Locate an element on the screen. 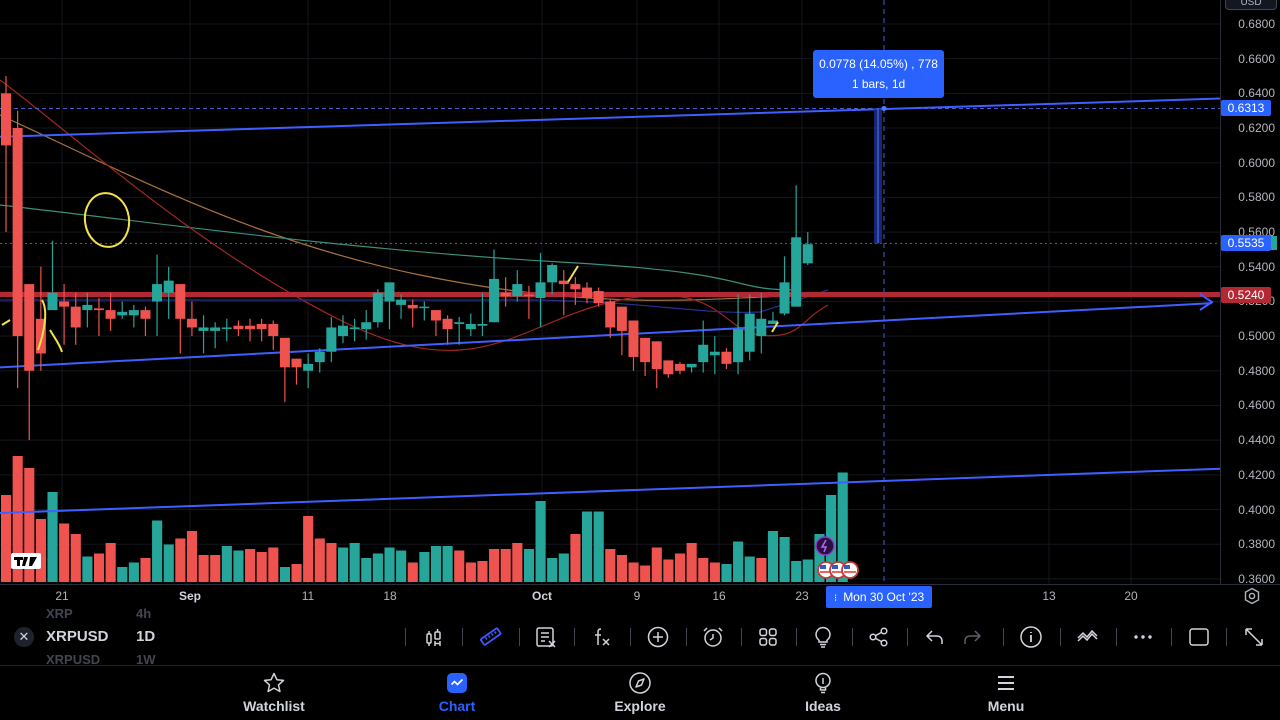  undo-icon is located at coordinates (935, 637).